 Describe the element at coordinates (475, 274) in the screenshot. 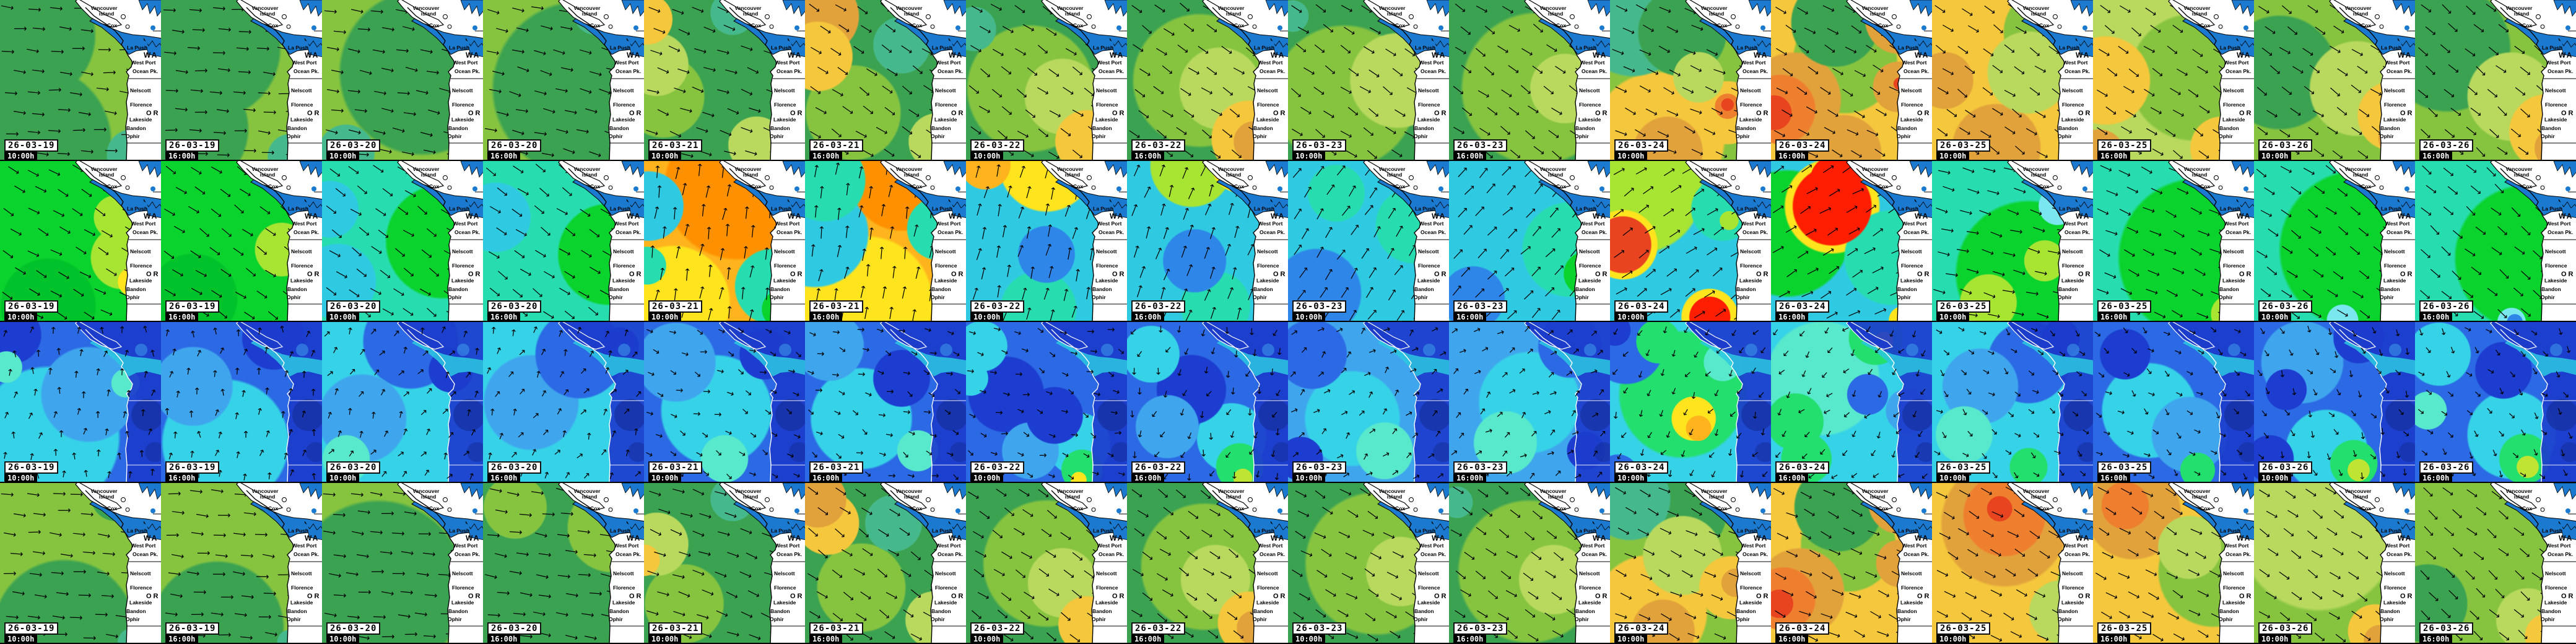

I see `label-or-label: OR` at that location.